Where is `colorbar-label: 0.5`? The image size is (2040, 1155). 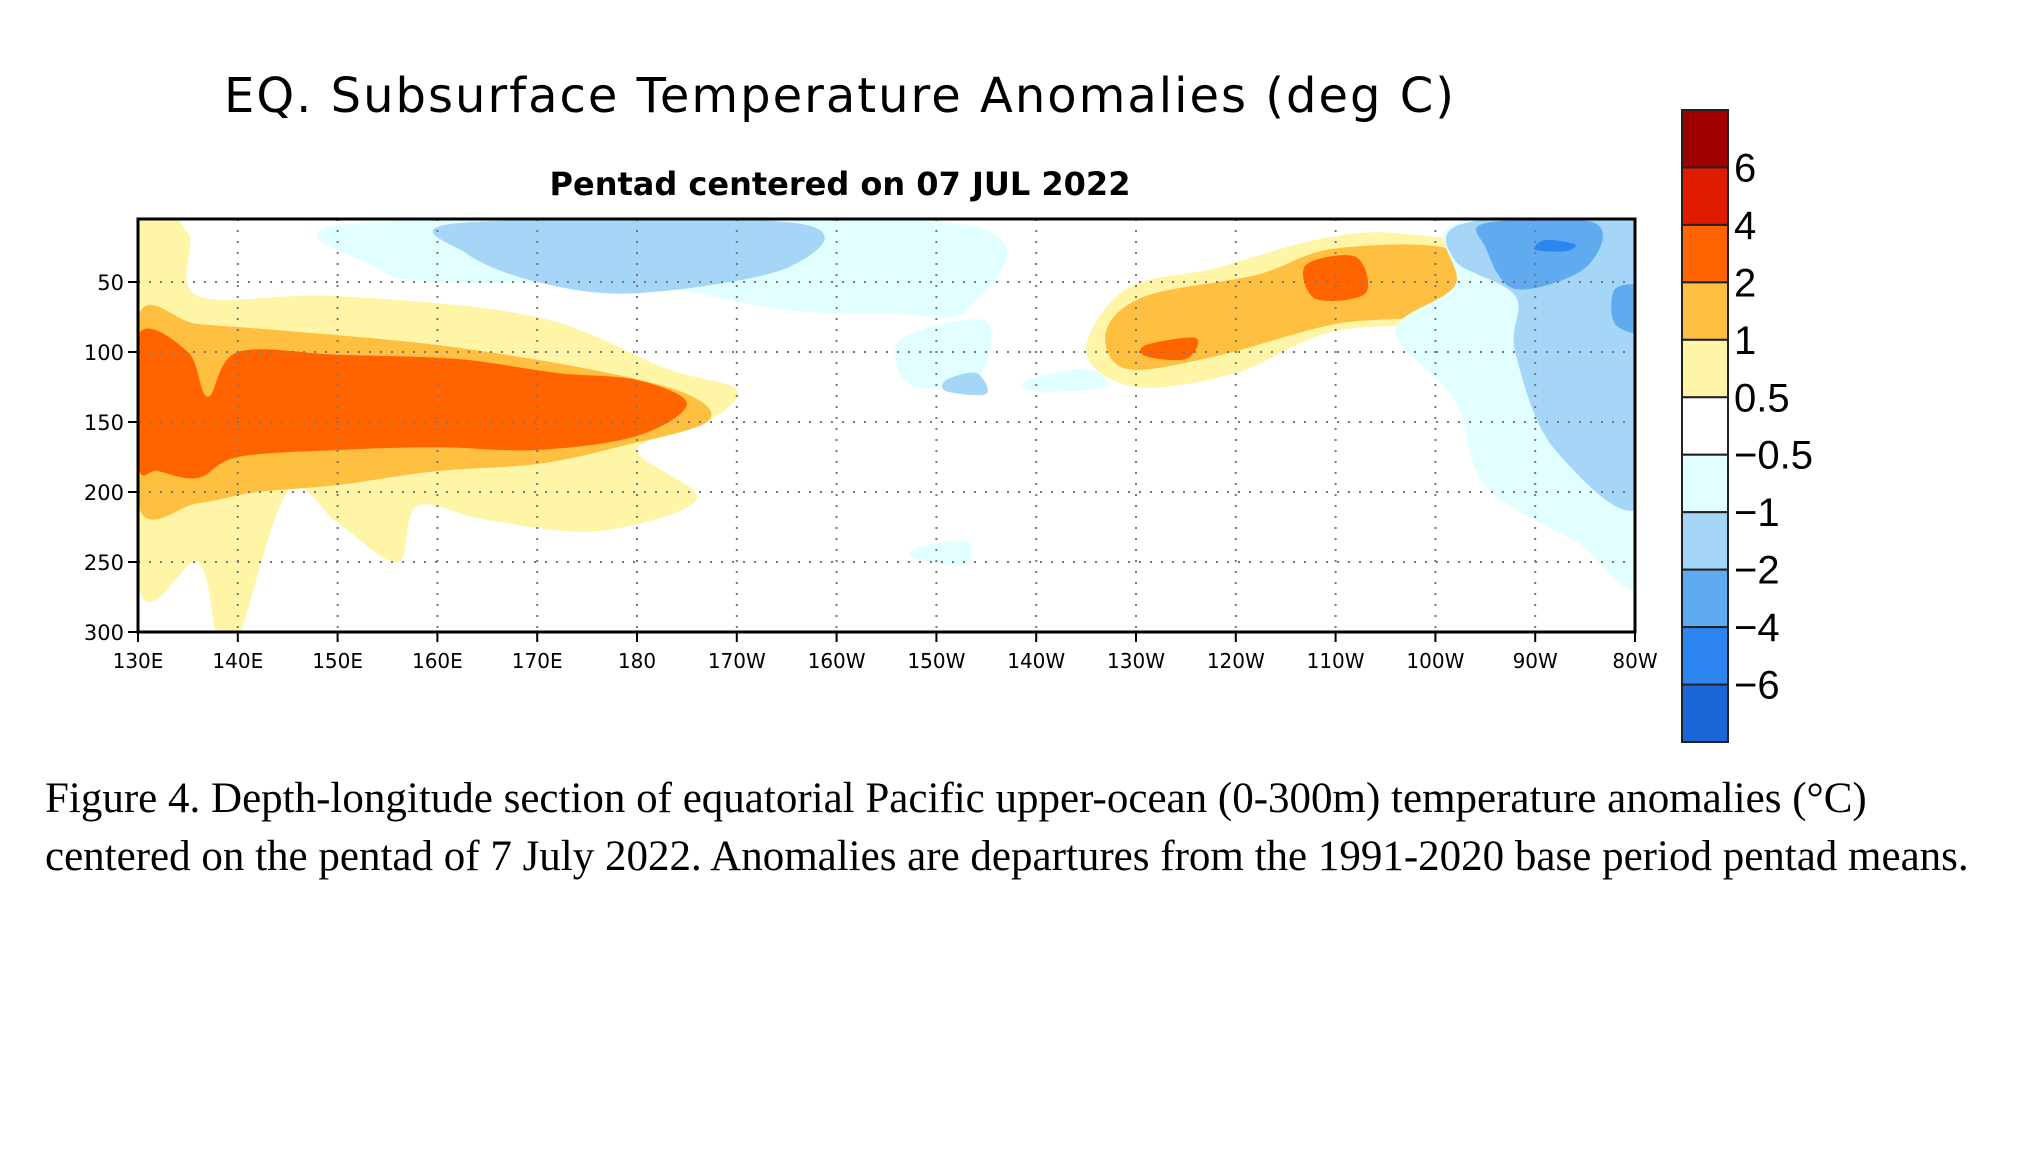 colorbar-label: 0.5 is located at coordinates (1762, 398).